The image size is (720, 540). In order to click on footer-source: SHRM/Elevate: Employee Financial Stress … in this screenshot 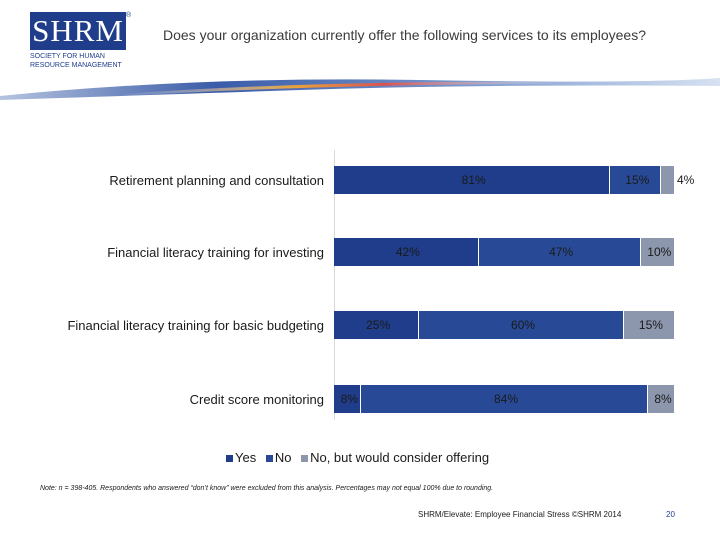, I will do `click(520, 514)`.